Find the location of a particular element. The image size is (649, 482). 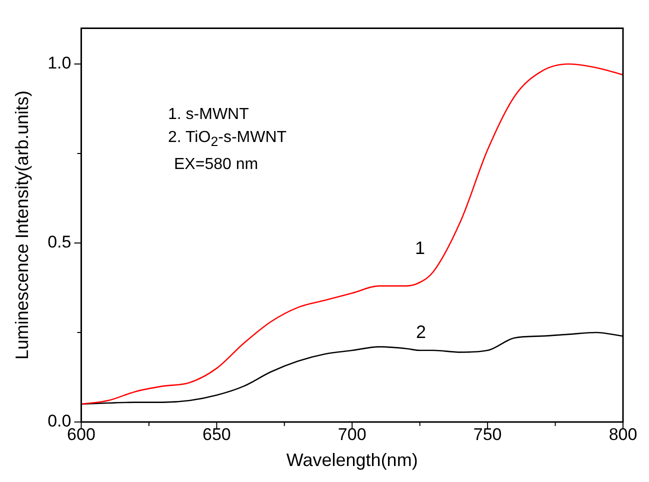

y-tick-label: 1.0 is located at coordinates (60, 63).